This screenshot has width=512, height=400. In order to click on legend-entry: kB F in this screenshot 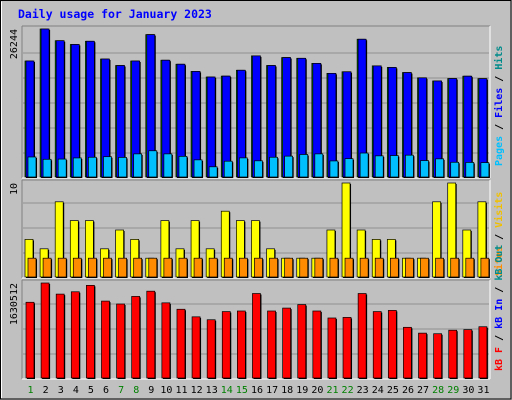, I will do `click(499, 359)`.